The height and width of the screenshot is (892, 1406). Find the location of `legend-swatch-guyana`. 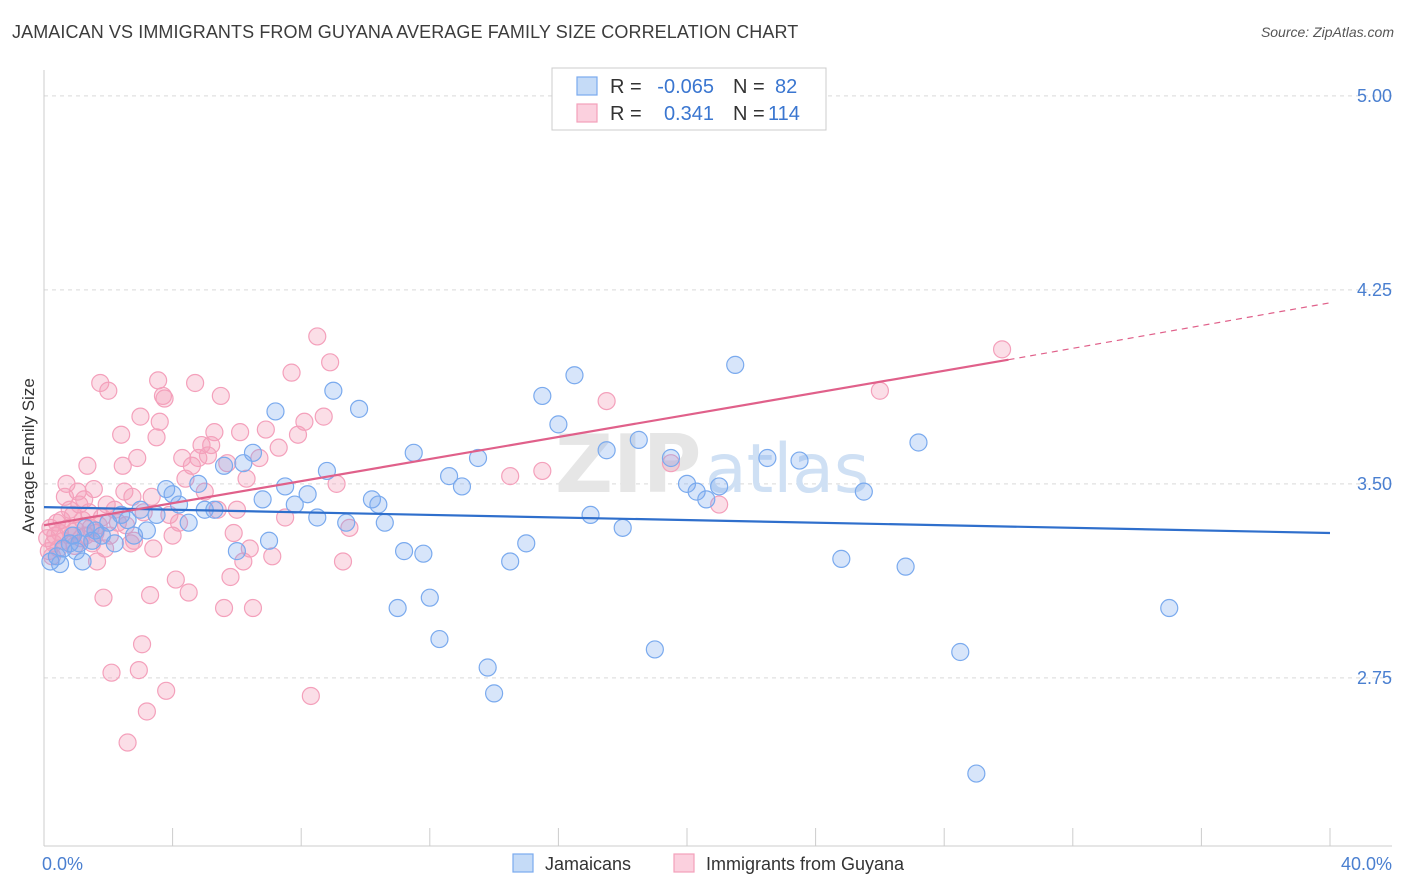

legend-swatch-guyana is located at coordinates (587, 113).